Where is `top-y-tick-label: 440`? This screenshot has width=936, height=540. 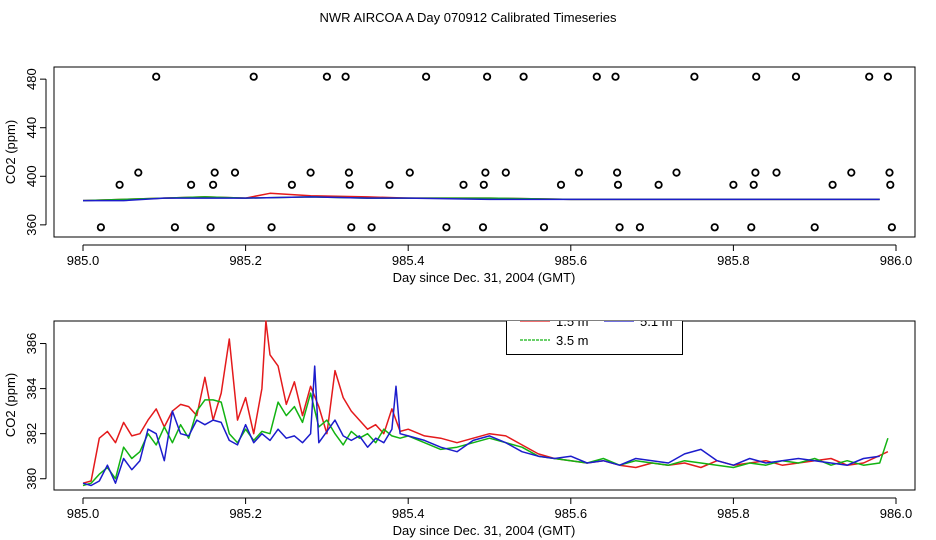 top-y-tick-label: 440 is located at coordinates (31, 128).